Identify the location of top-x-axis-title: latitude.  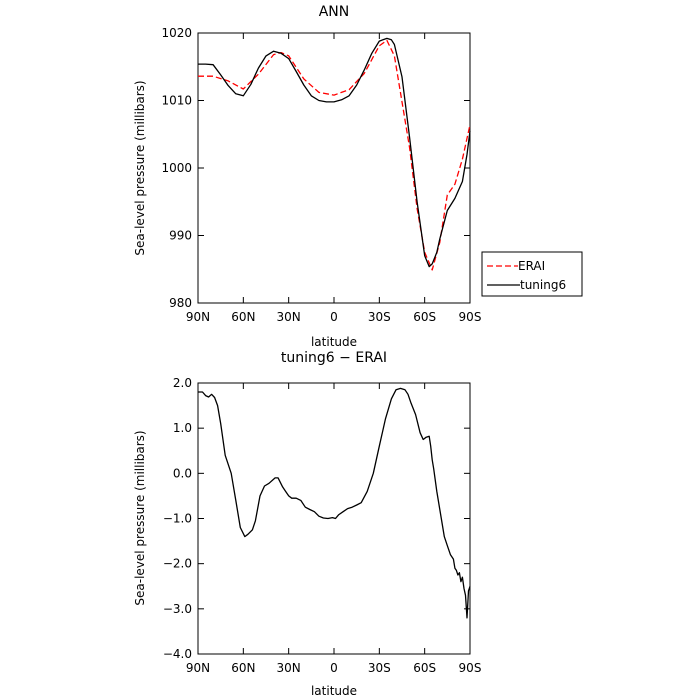
(334, 342).